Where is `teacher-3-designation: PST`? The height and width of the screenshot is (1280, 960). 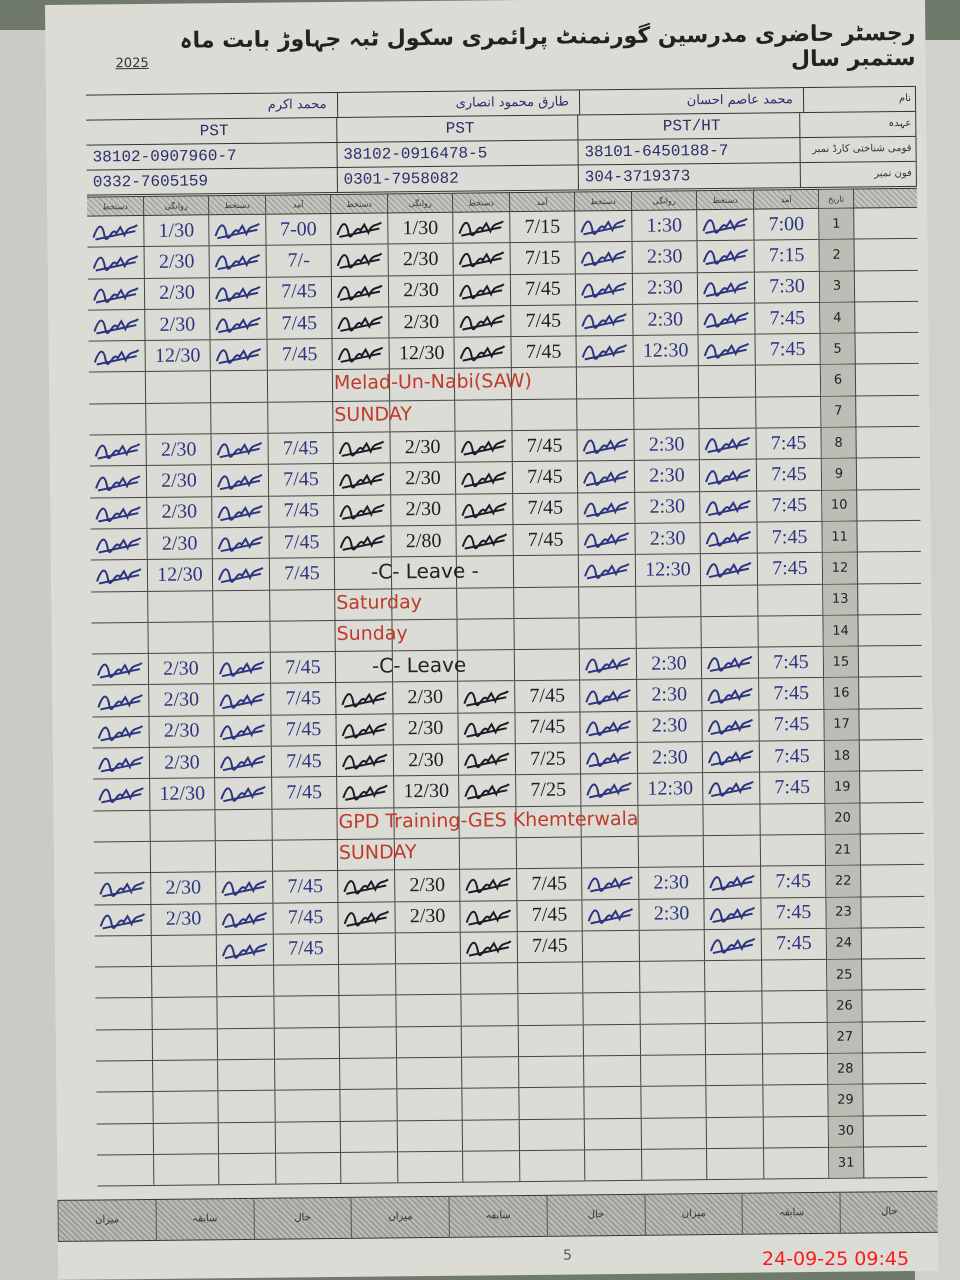 teacher-3-designation: PST is located at coordinates (212, 131).